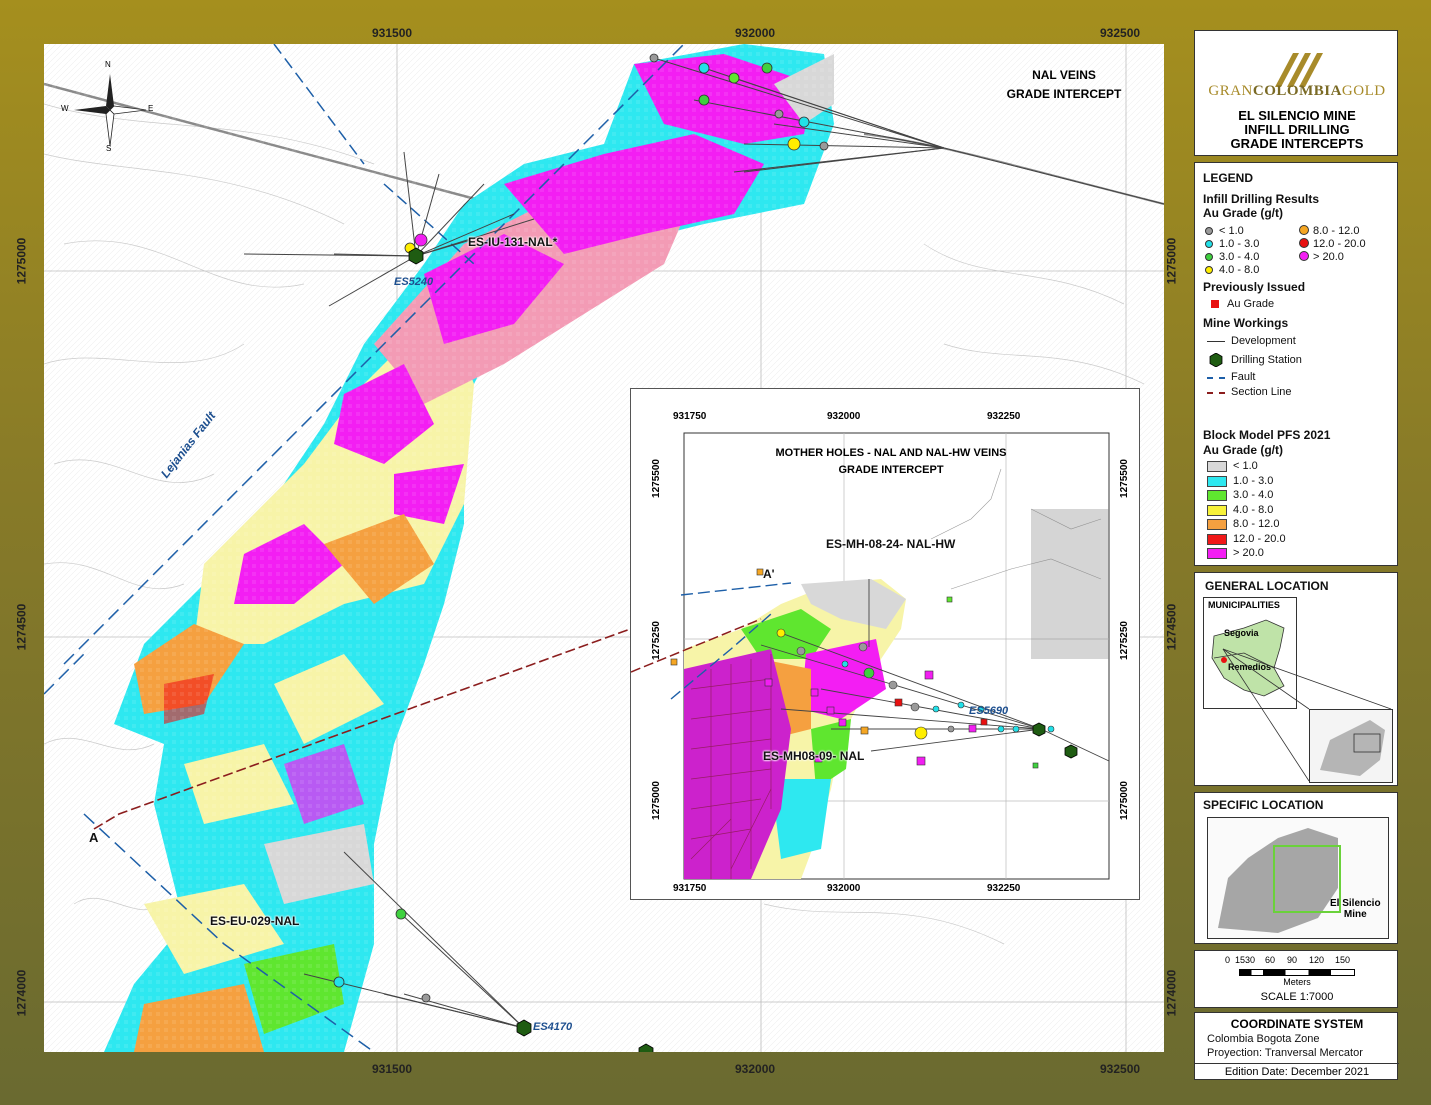 This screenshot has height=1105, width=1431. What do you see at coordinates (414, 282) in the screenshot?
I see `station-label-es5240: ES5240` at bounding box center [414, 282].